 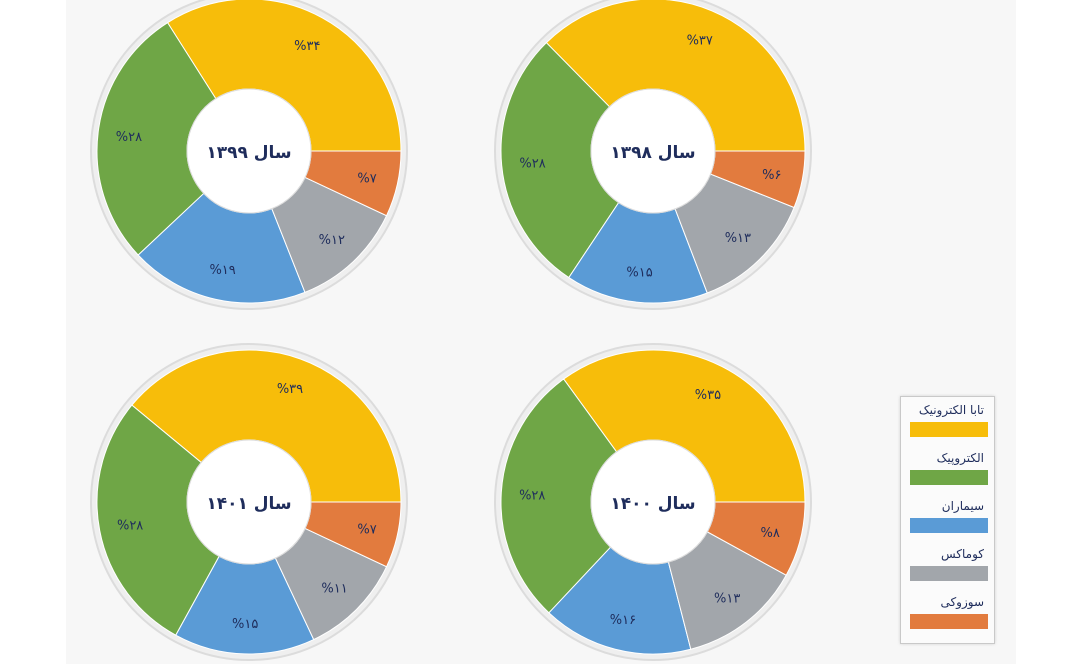 What do you see at coordinates (290, 389) in the screenshot?
I see `data-label: %۳۹` at bounding box center [290, 389].